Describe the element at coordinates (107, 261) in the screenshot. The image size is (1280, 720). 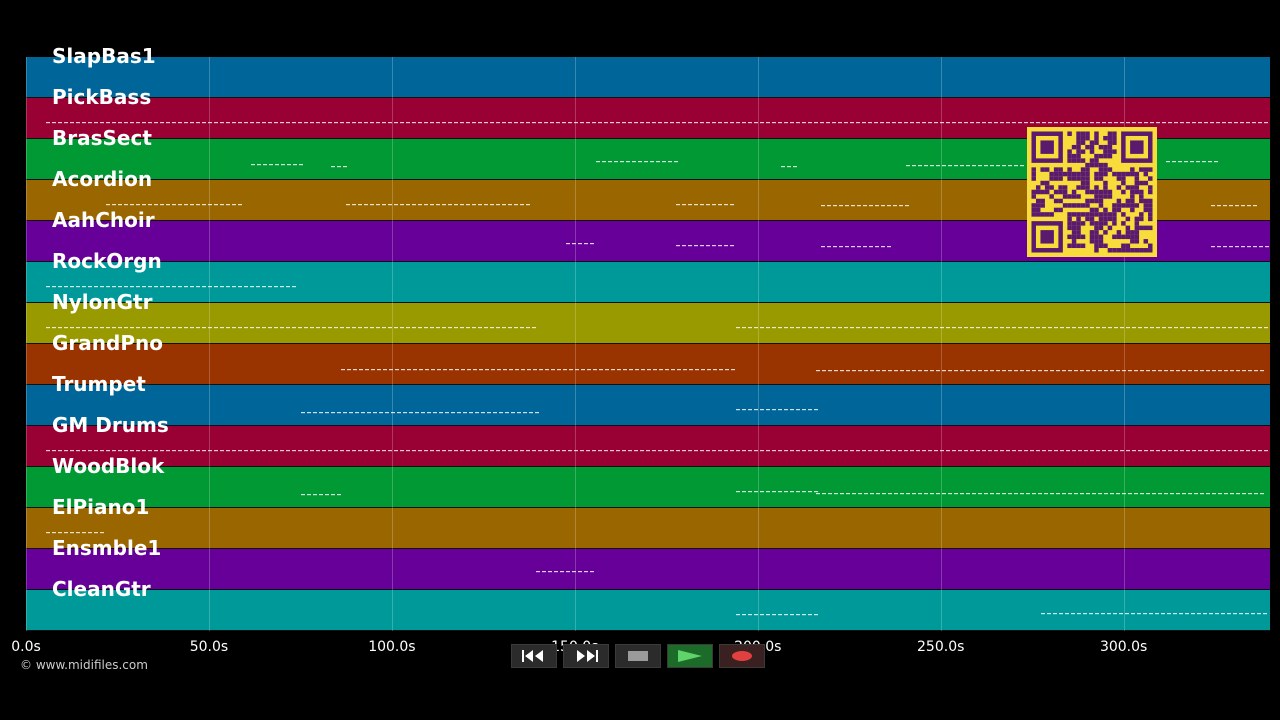
I see `track-label: RockOrgn` at that location.